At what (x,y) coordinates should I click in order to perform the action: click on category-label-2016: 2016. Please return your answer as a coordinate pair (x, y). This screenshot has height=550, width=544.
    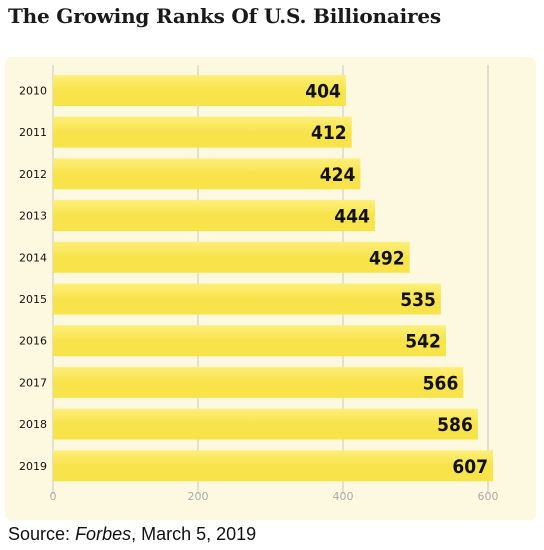
    Looking at the image, I should click on (33, 341).